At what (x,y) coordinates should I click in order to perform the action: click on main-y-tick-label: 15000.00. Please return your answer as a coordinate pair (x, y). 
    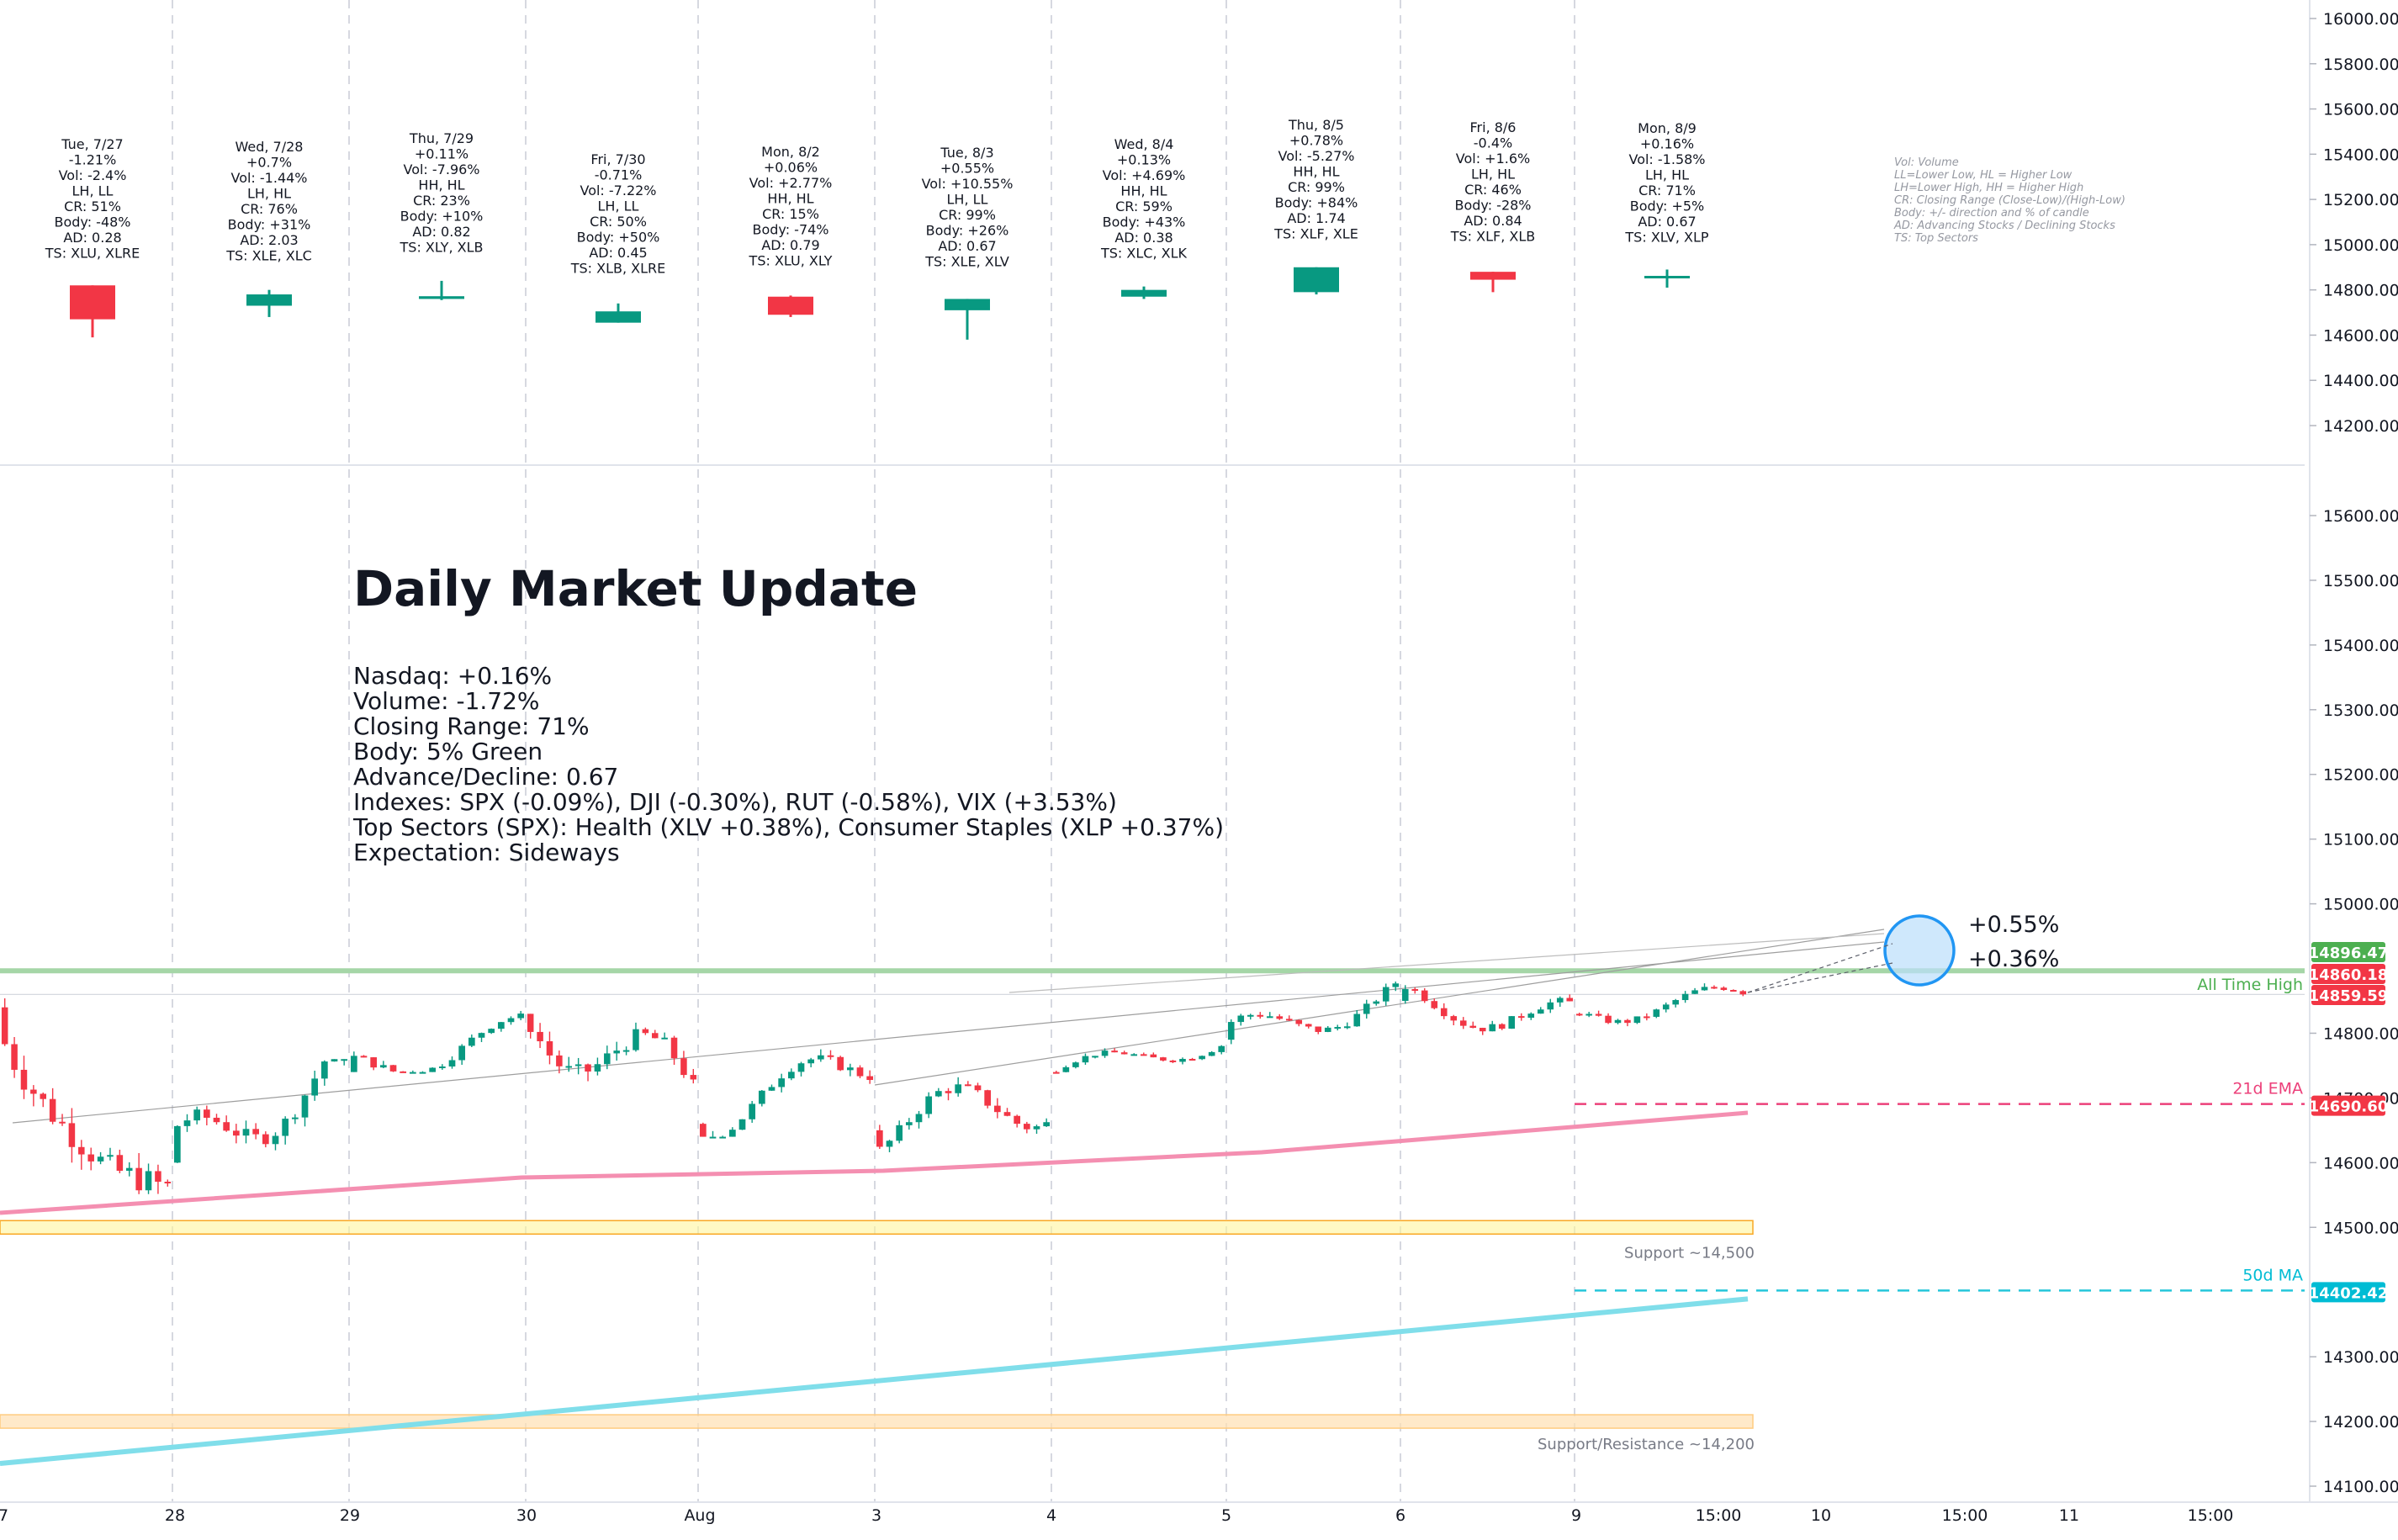
    Looking at the image, I should click on (2360, 905).